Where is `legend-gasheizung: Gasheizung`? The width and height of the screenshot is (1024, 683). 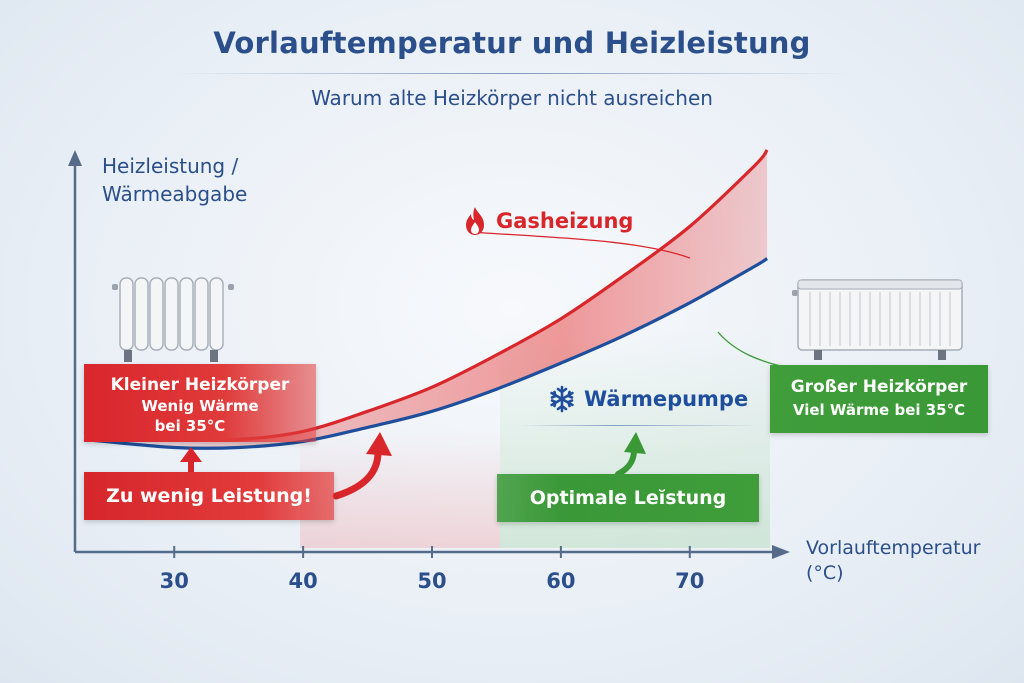
legend-gasheizung: Gasheizung is located at coordinates (547, 221).